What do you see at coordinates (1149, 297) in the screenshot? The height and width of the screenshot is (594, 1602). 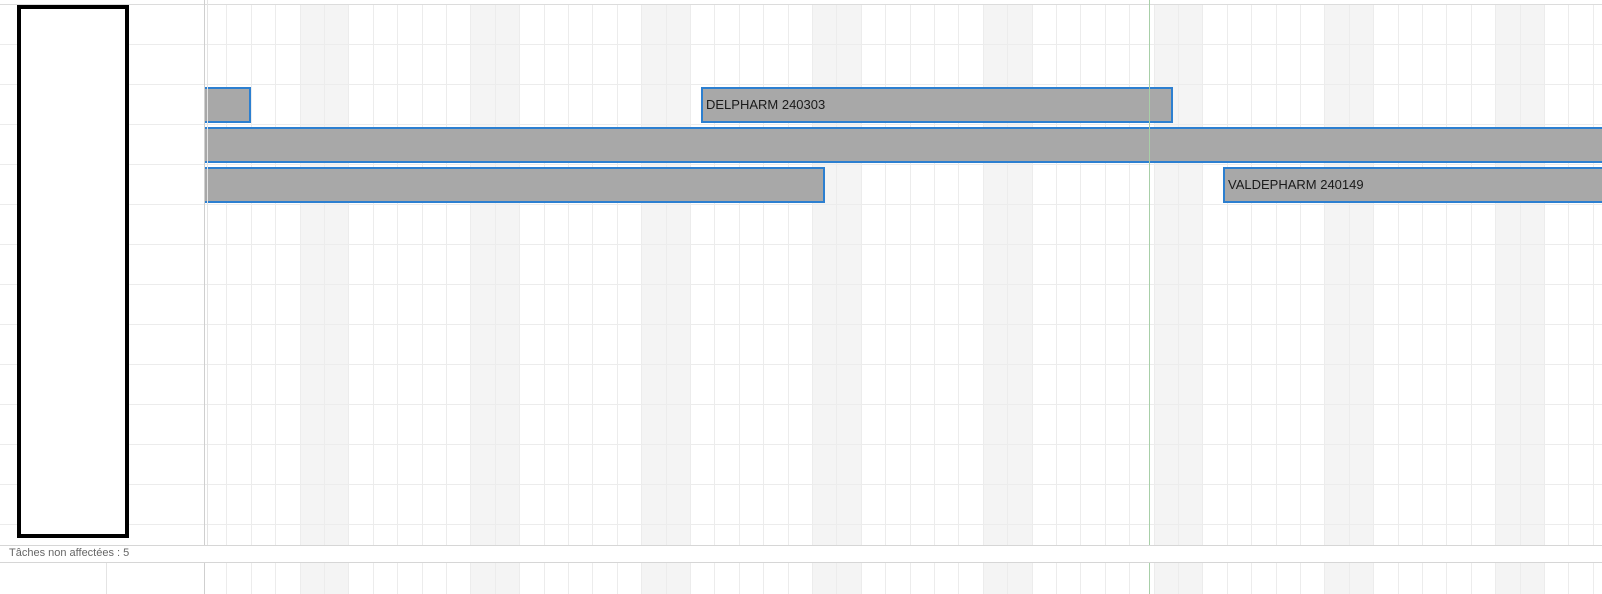 I see `today-marker-line` at bounding box center [1149, 297].